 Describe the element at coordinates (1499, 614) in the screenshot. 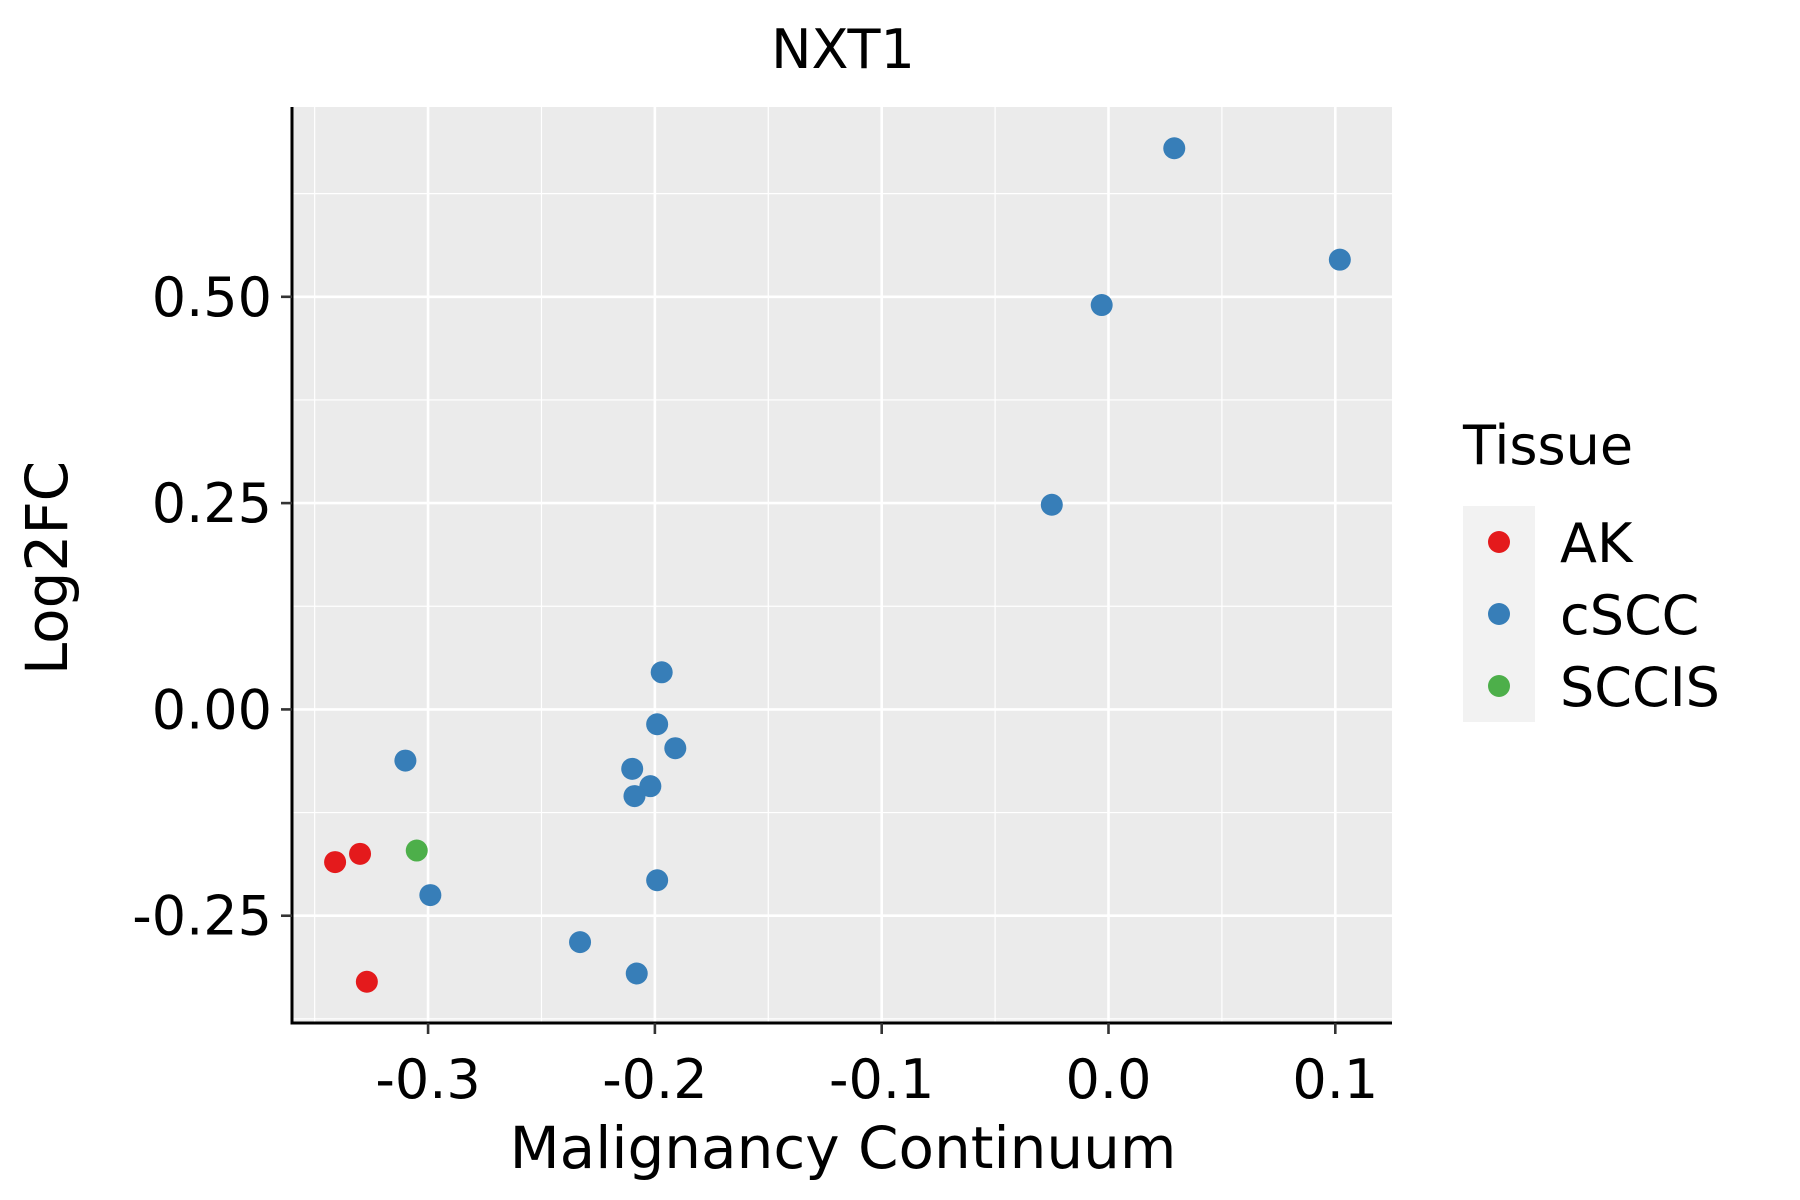

I see `legend-key-cscc` at that location.